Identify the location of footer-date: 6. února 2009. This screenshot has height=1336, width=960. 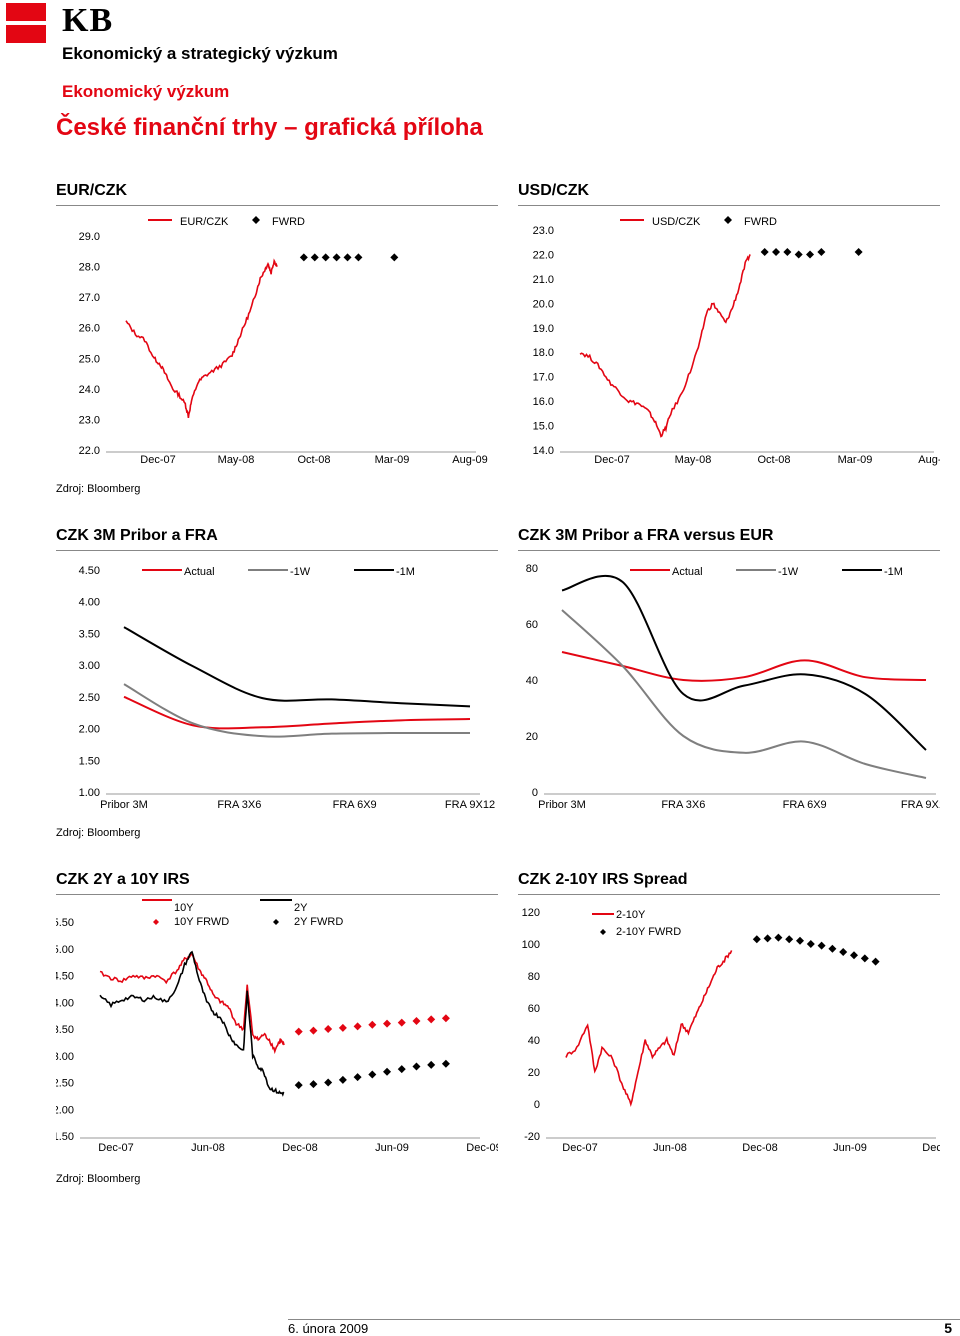
(328, 1328).